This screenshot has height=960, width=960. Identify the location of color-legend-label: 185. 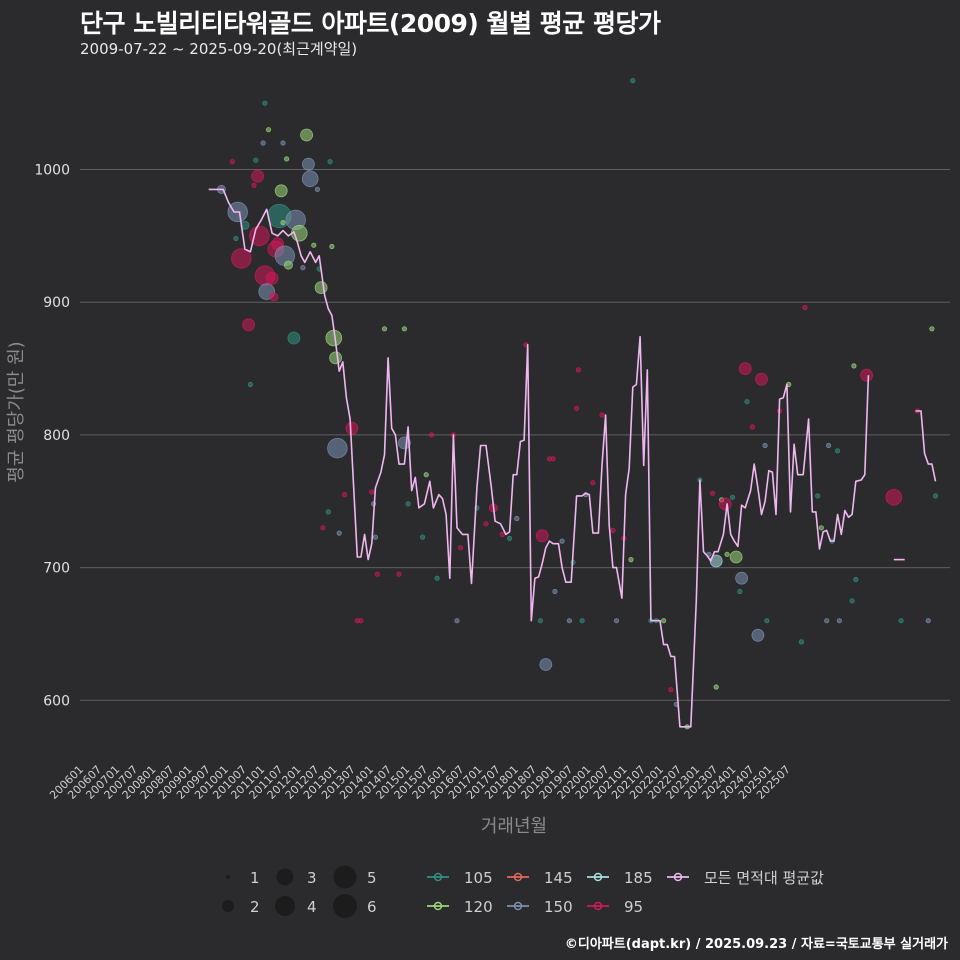
(638, 878).